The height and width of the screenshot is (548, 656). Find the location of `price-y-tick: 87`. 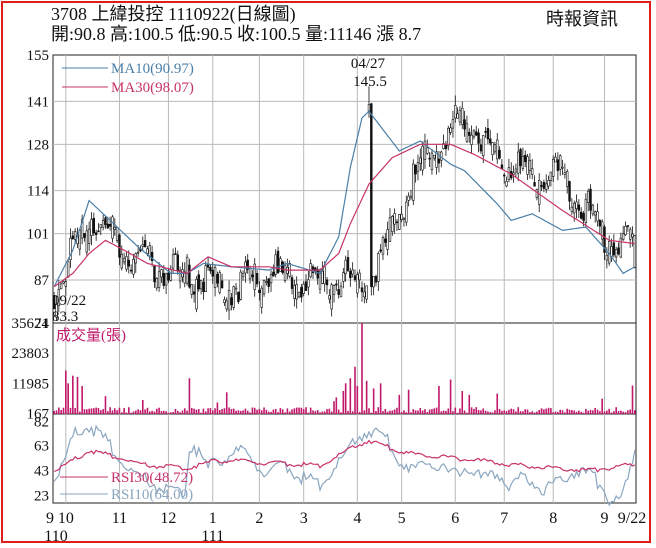

price-y-tick: 87 is located at coordinates (42, 281).